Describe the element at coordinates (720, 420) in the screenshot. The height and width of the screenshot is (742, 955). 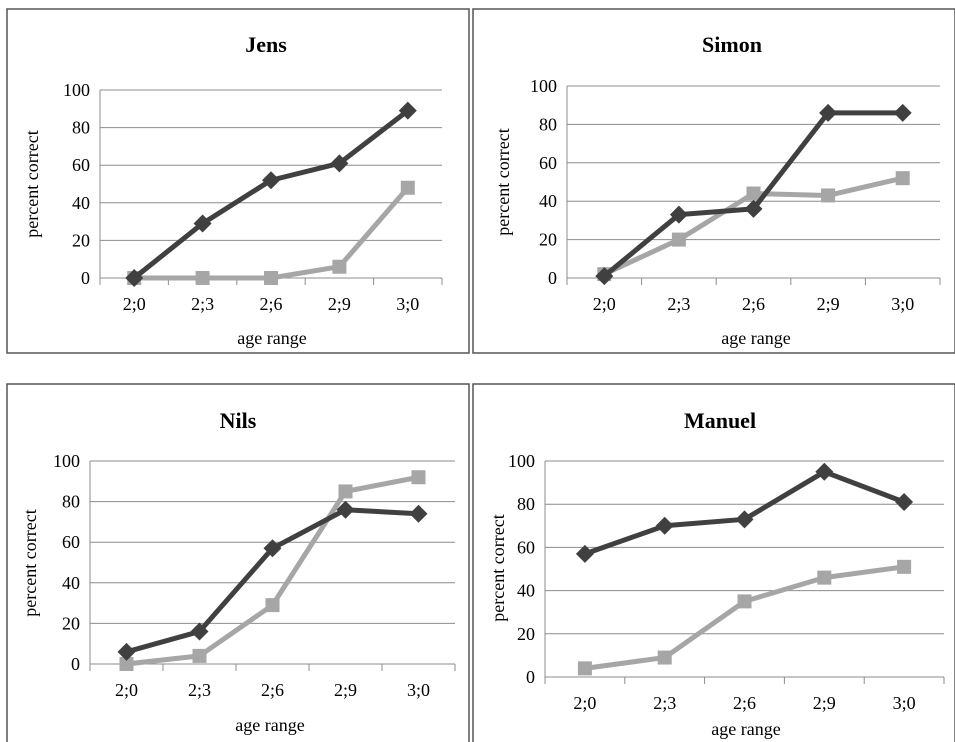
I see `chart-title: Manuel` at that location.